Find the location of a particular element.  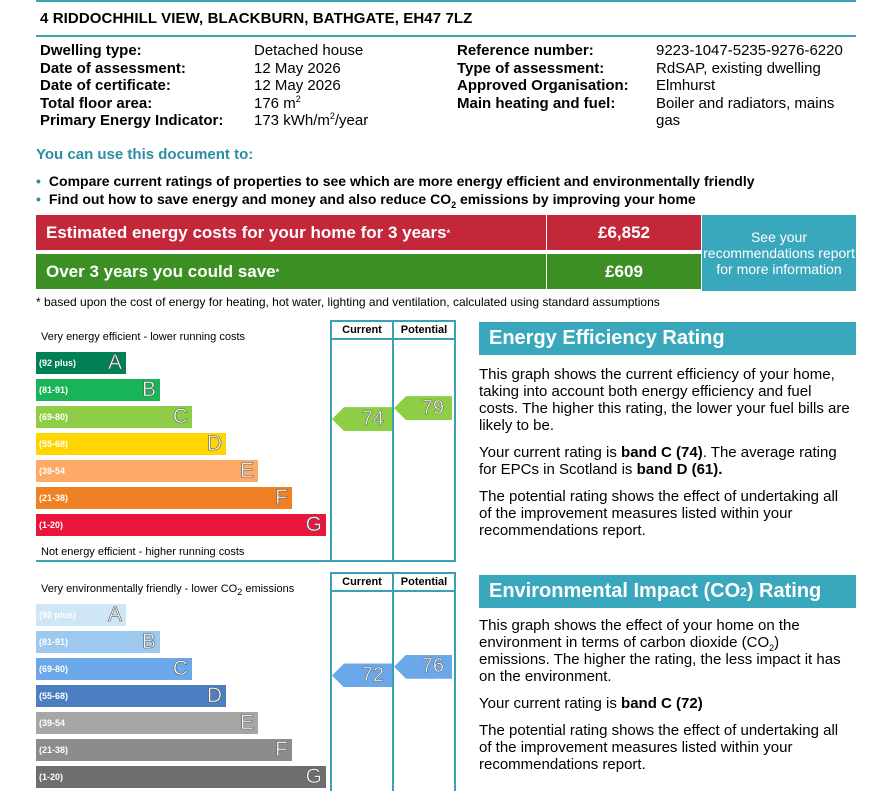

floor-area-value: 176 m2 is located at coordinates (277, 102).